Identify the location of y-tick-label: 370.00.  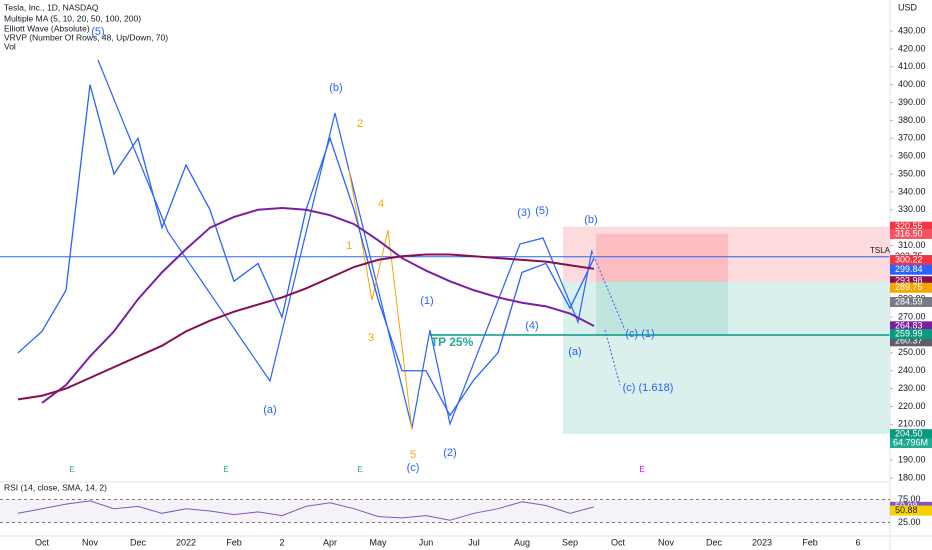
(912, 138).